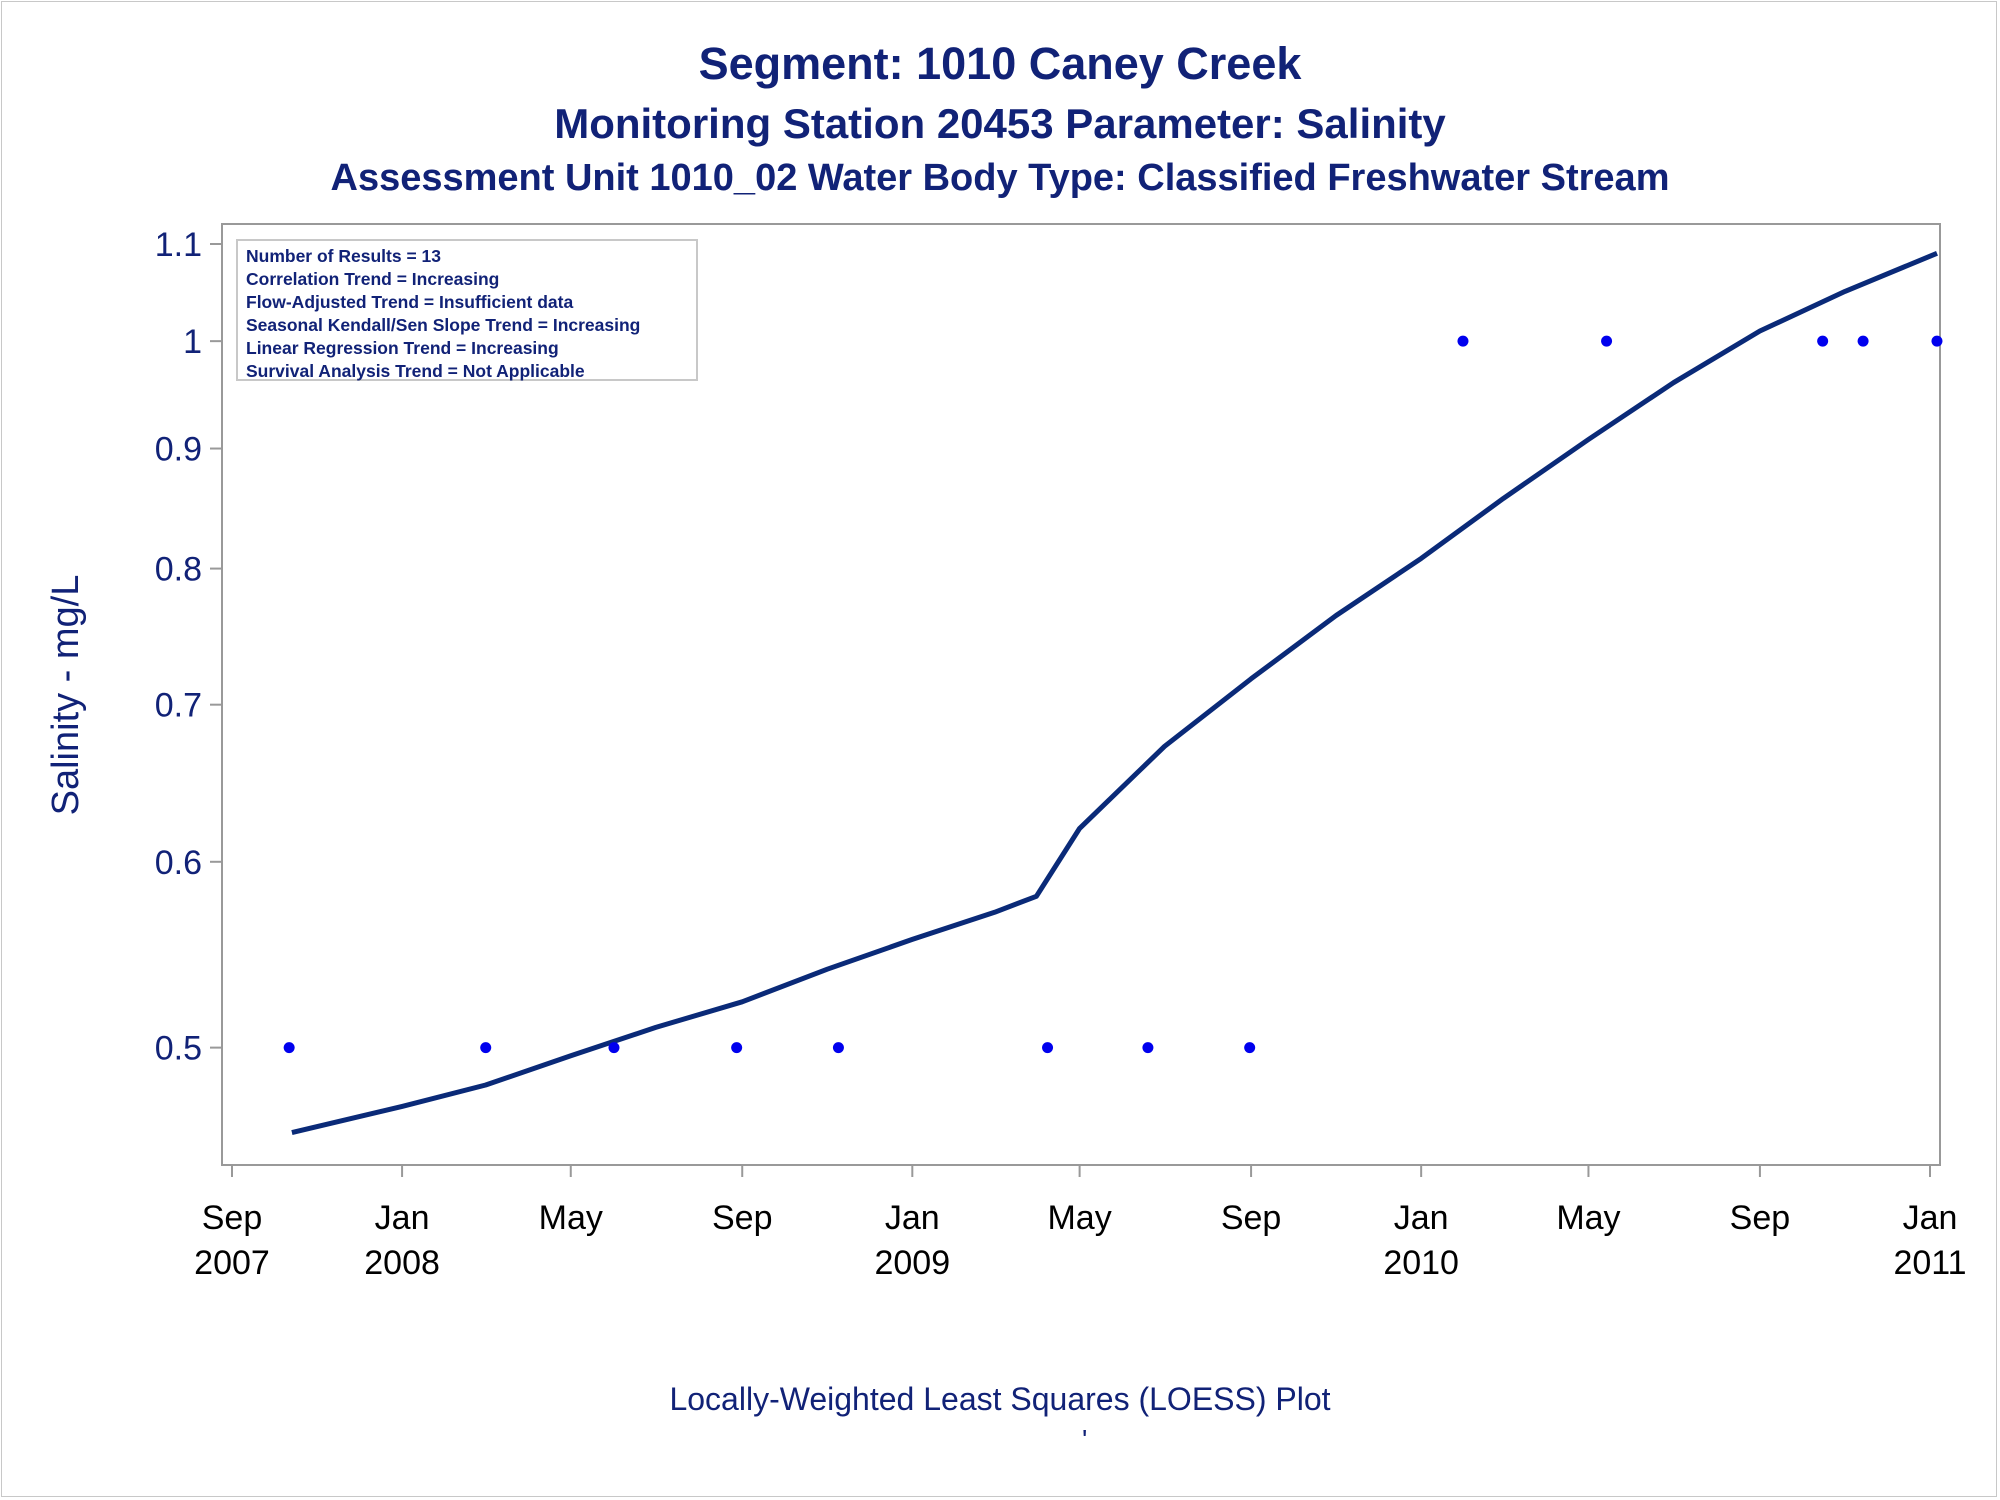  Describe the element at coordinates (178, 863) in the screenshot. I see `y-tick-label: 0.6` at that location.